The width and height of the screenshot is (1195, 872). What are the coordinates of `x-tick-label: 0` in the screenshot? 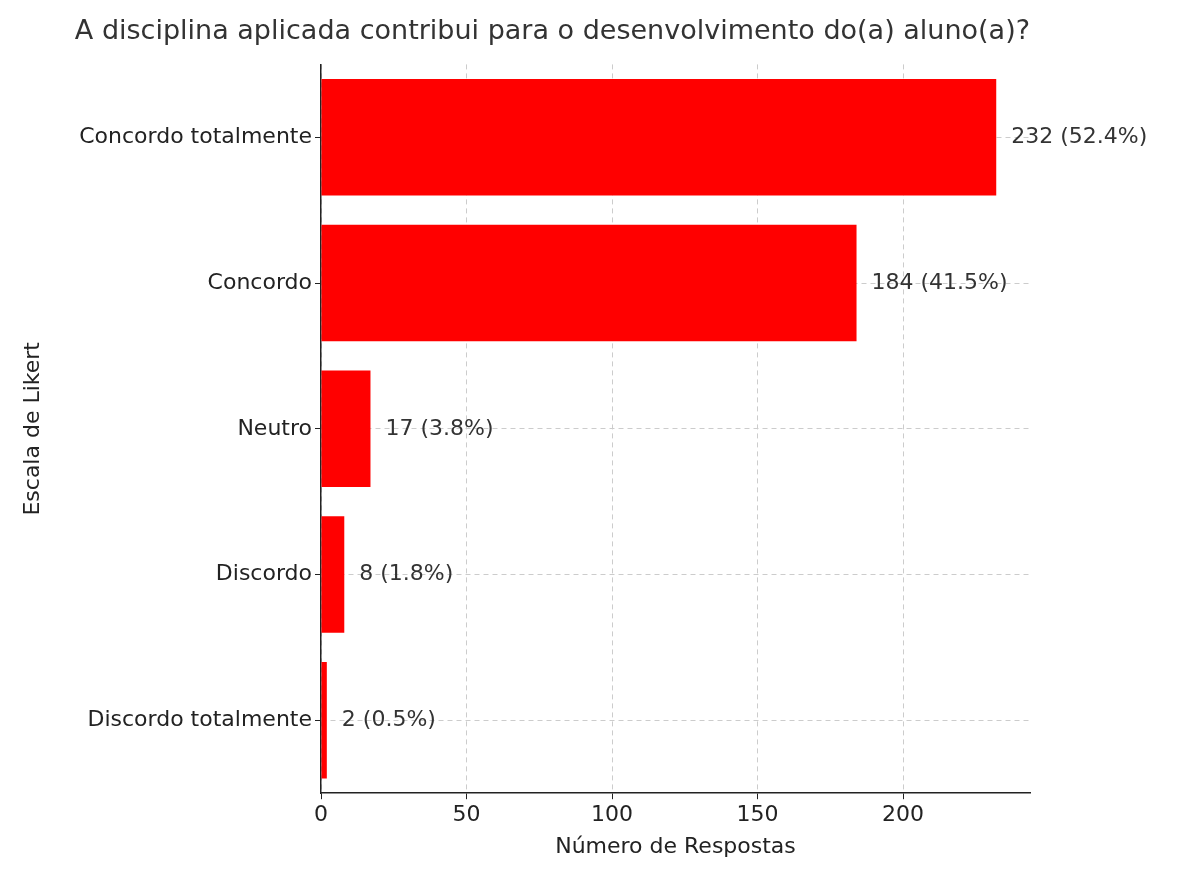 It's located at (321, 814).